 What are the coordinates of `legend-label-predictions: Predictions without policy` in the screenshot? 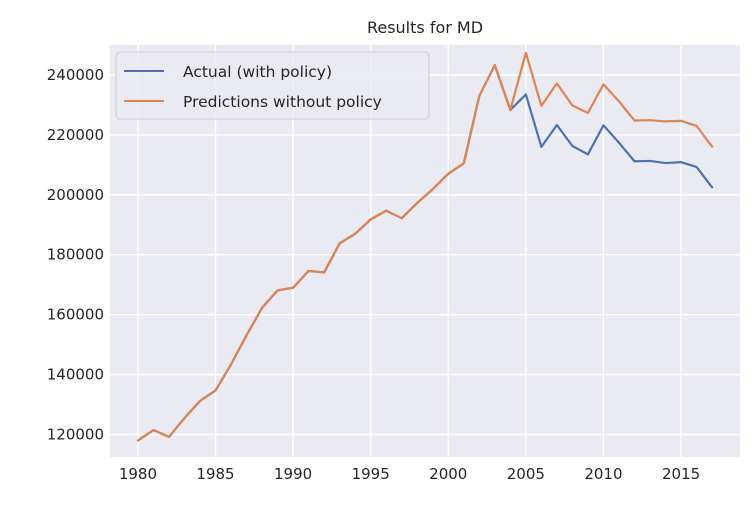 It's located at (282, 102).